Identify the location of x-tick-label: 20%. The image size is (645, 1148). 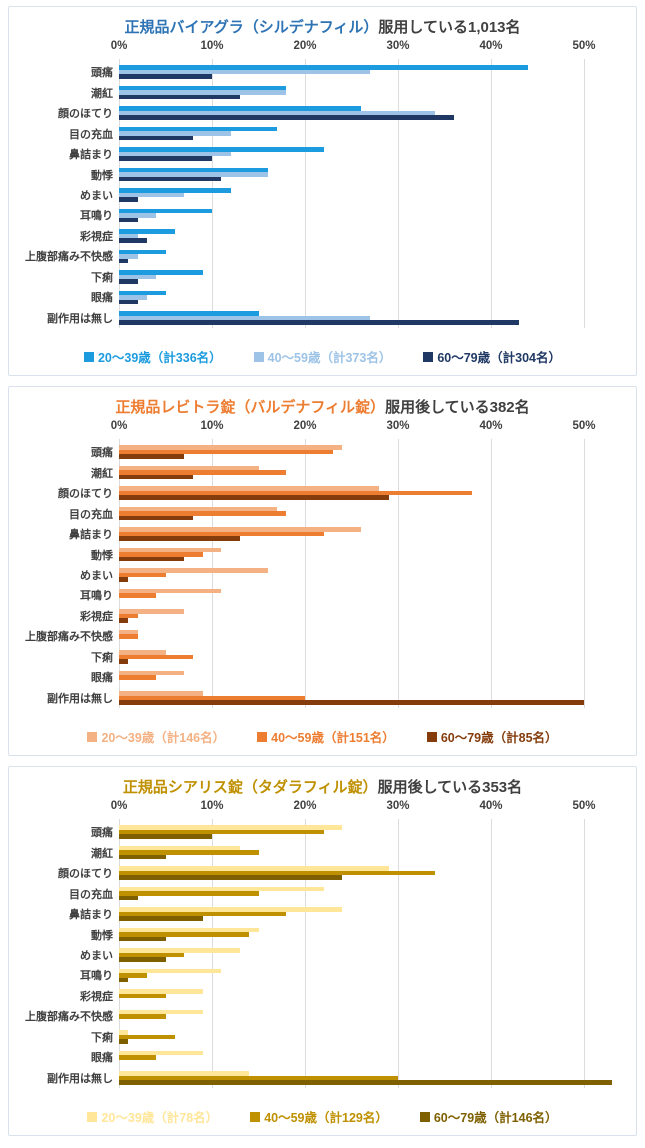
(305, 806).